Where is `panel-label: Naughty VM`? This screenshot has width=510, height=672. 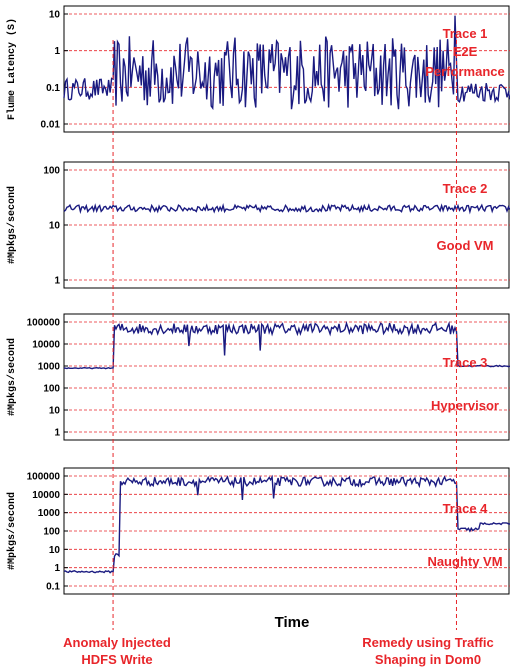
panel-label: Naughty VM is located at coordinates (464, 561).